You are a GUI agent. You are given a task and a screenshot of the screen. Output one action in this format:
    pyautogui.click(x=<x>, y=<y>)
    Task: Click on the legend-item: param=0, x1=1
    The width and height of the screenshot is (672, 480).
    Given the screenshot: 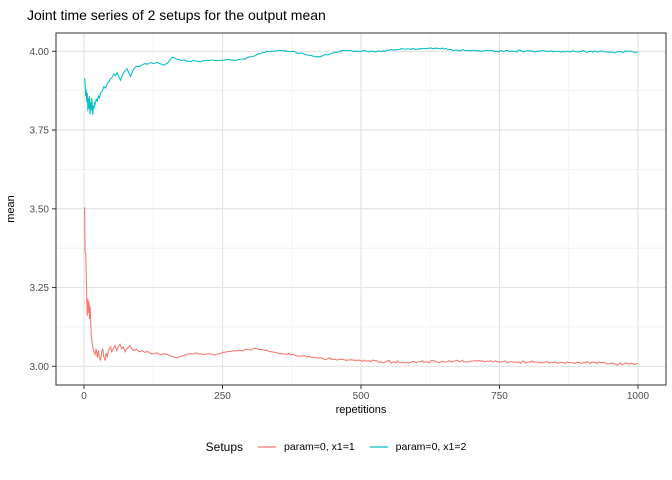 What is the action you would take?
    pyautogui.click(x=306, y=447)
    